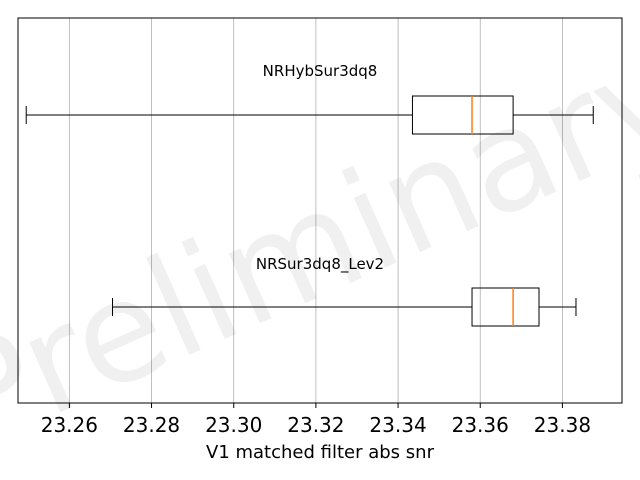 This screenshot has height=480, width=640. I want to click on series-label: NRSur3dq8_Lev2, so click(320, 264).